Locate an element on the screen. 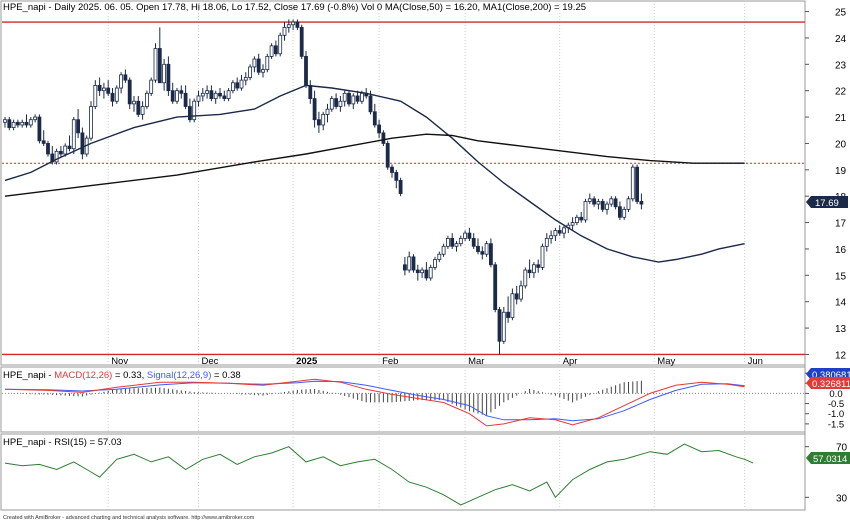 This screenshot has width=850, height=521. price-badge: 17.69 is located at coordinates (827, 202).